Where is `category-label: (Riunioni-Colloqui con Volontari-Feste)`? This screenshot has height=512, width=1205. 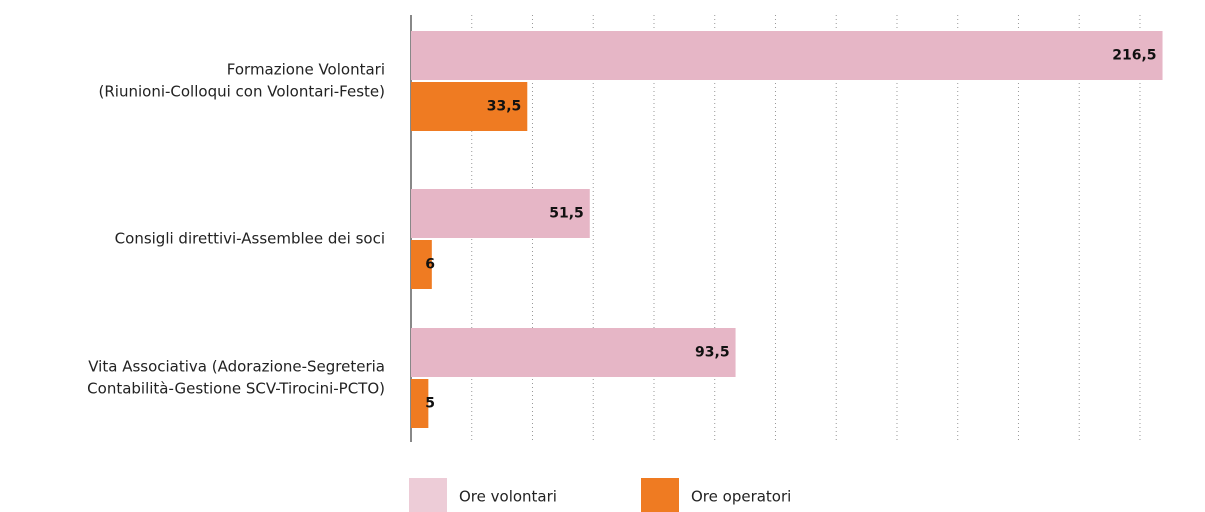 category-label: (Riunioni-Colloqui con Volontari-Feste) is located at coordinates (242, 92).